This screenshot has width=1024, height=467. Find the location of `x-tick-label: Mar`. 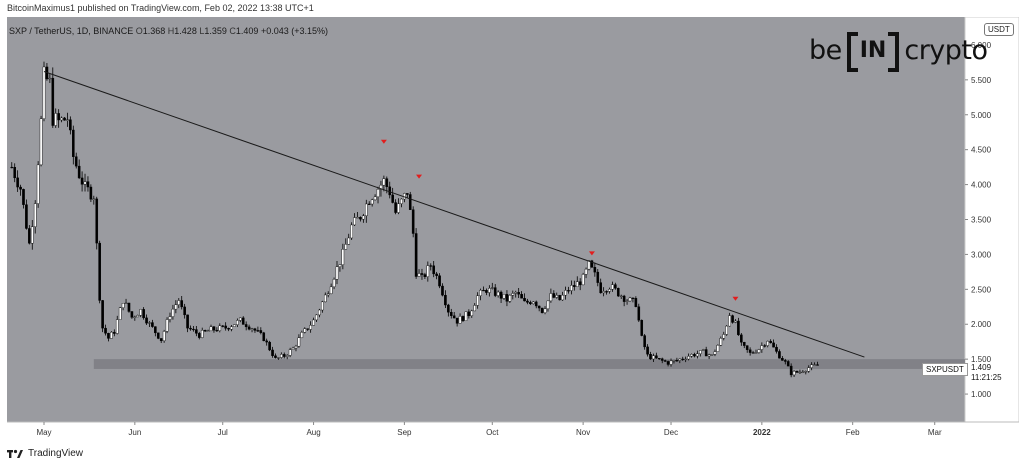

x-tick-label: Mar is located at coordinates (935, 432).